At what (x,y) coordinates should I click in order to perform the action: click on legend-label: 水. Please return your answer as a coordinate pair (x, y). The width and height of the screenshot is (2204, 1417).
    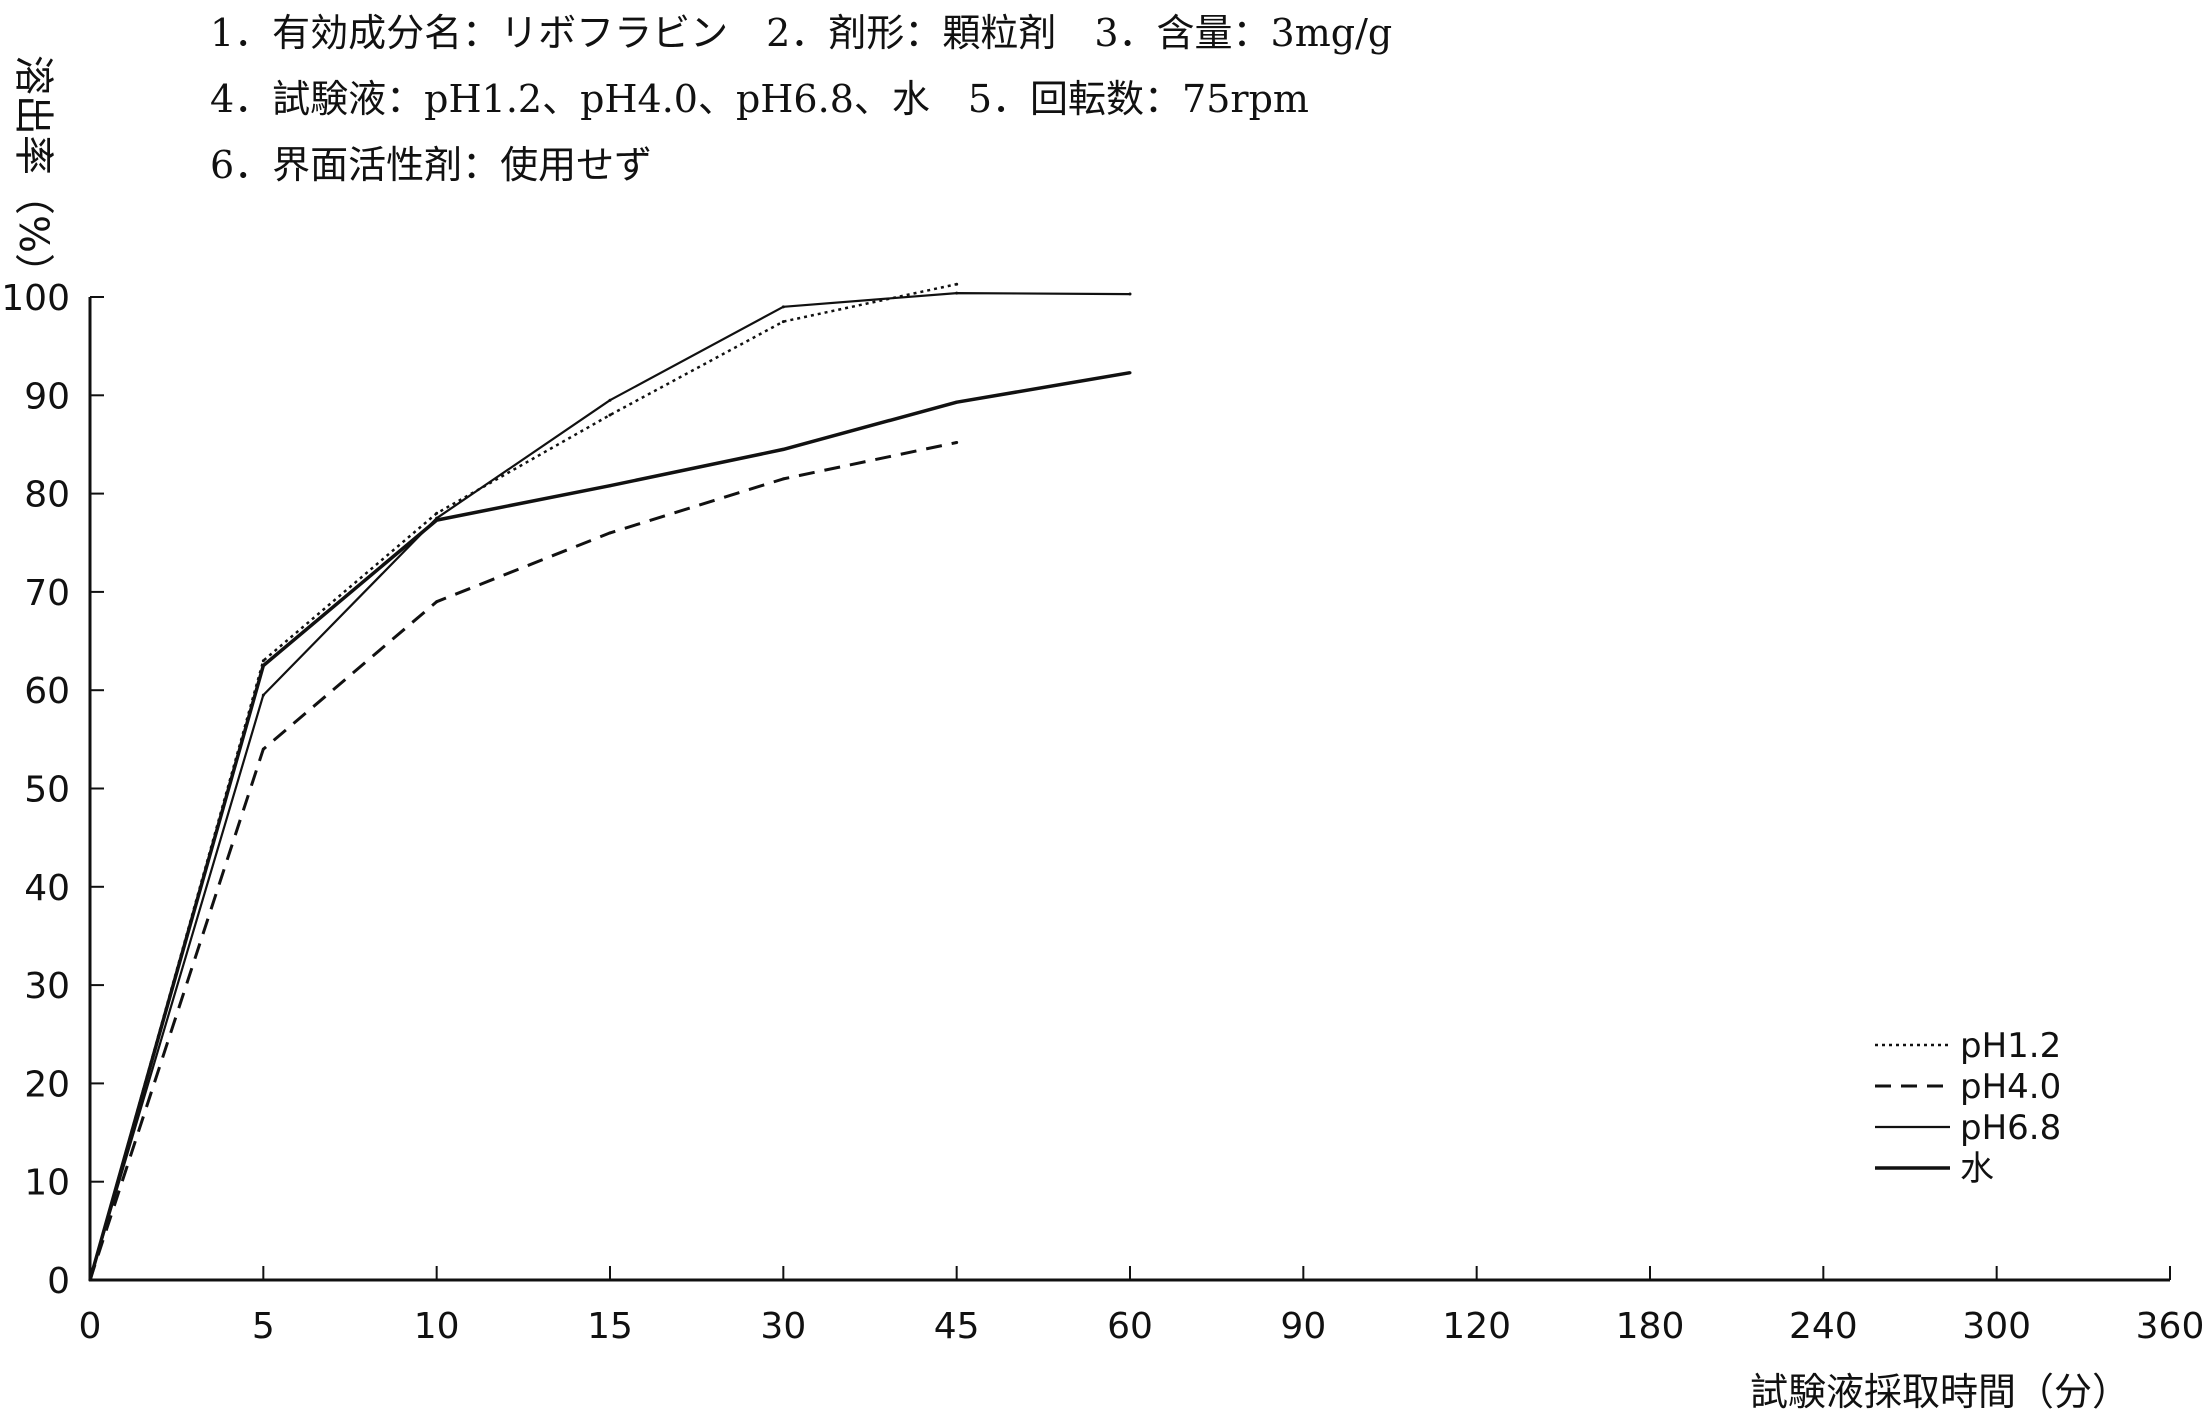
    Looking at the image, I should click on (1977, 1169).